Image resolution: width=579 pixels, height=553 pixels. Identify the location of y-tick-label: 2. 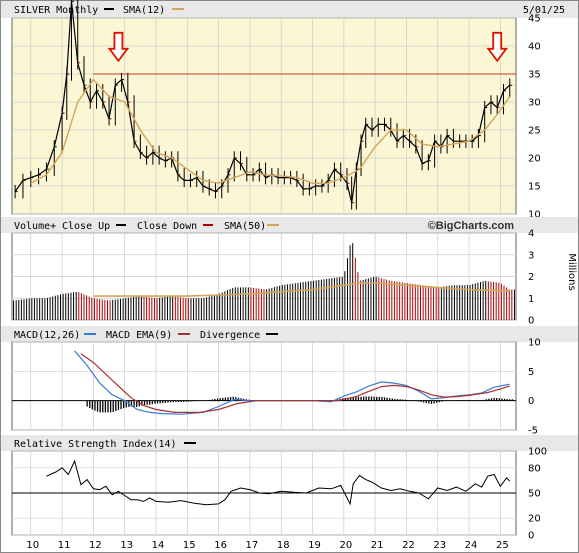
(531, 277).